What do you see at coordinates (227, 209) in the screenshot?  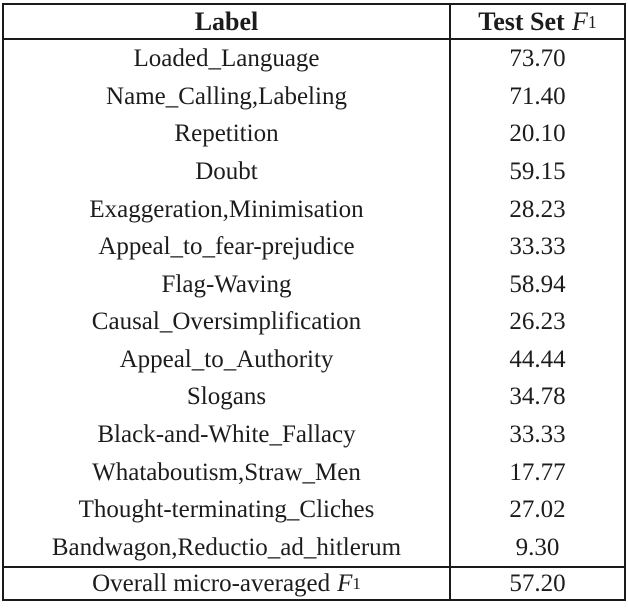 I see `row-label: Exaggeration,Minimisation` at bounding box center [227, 209].